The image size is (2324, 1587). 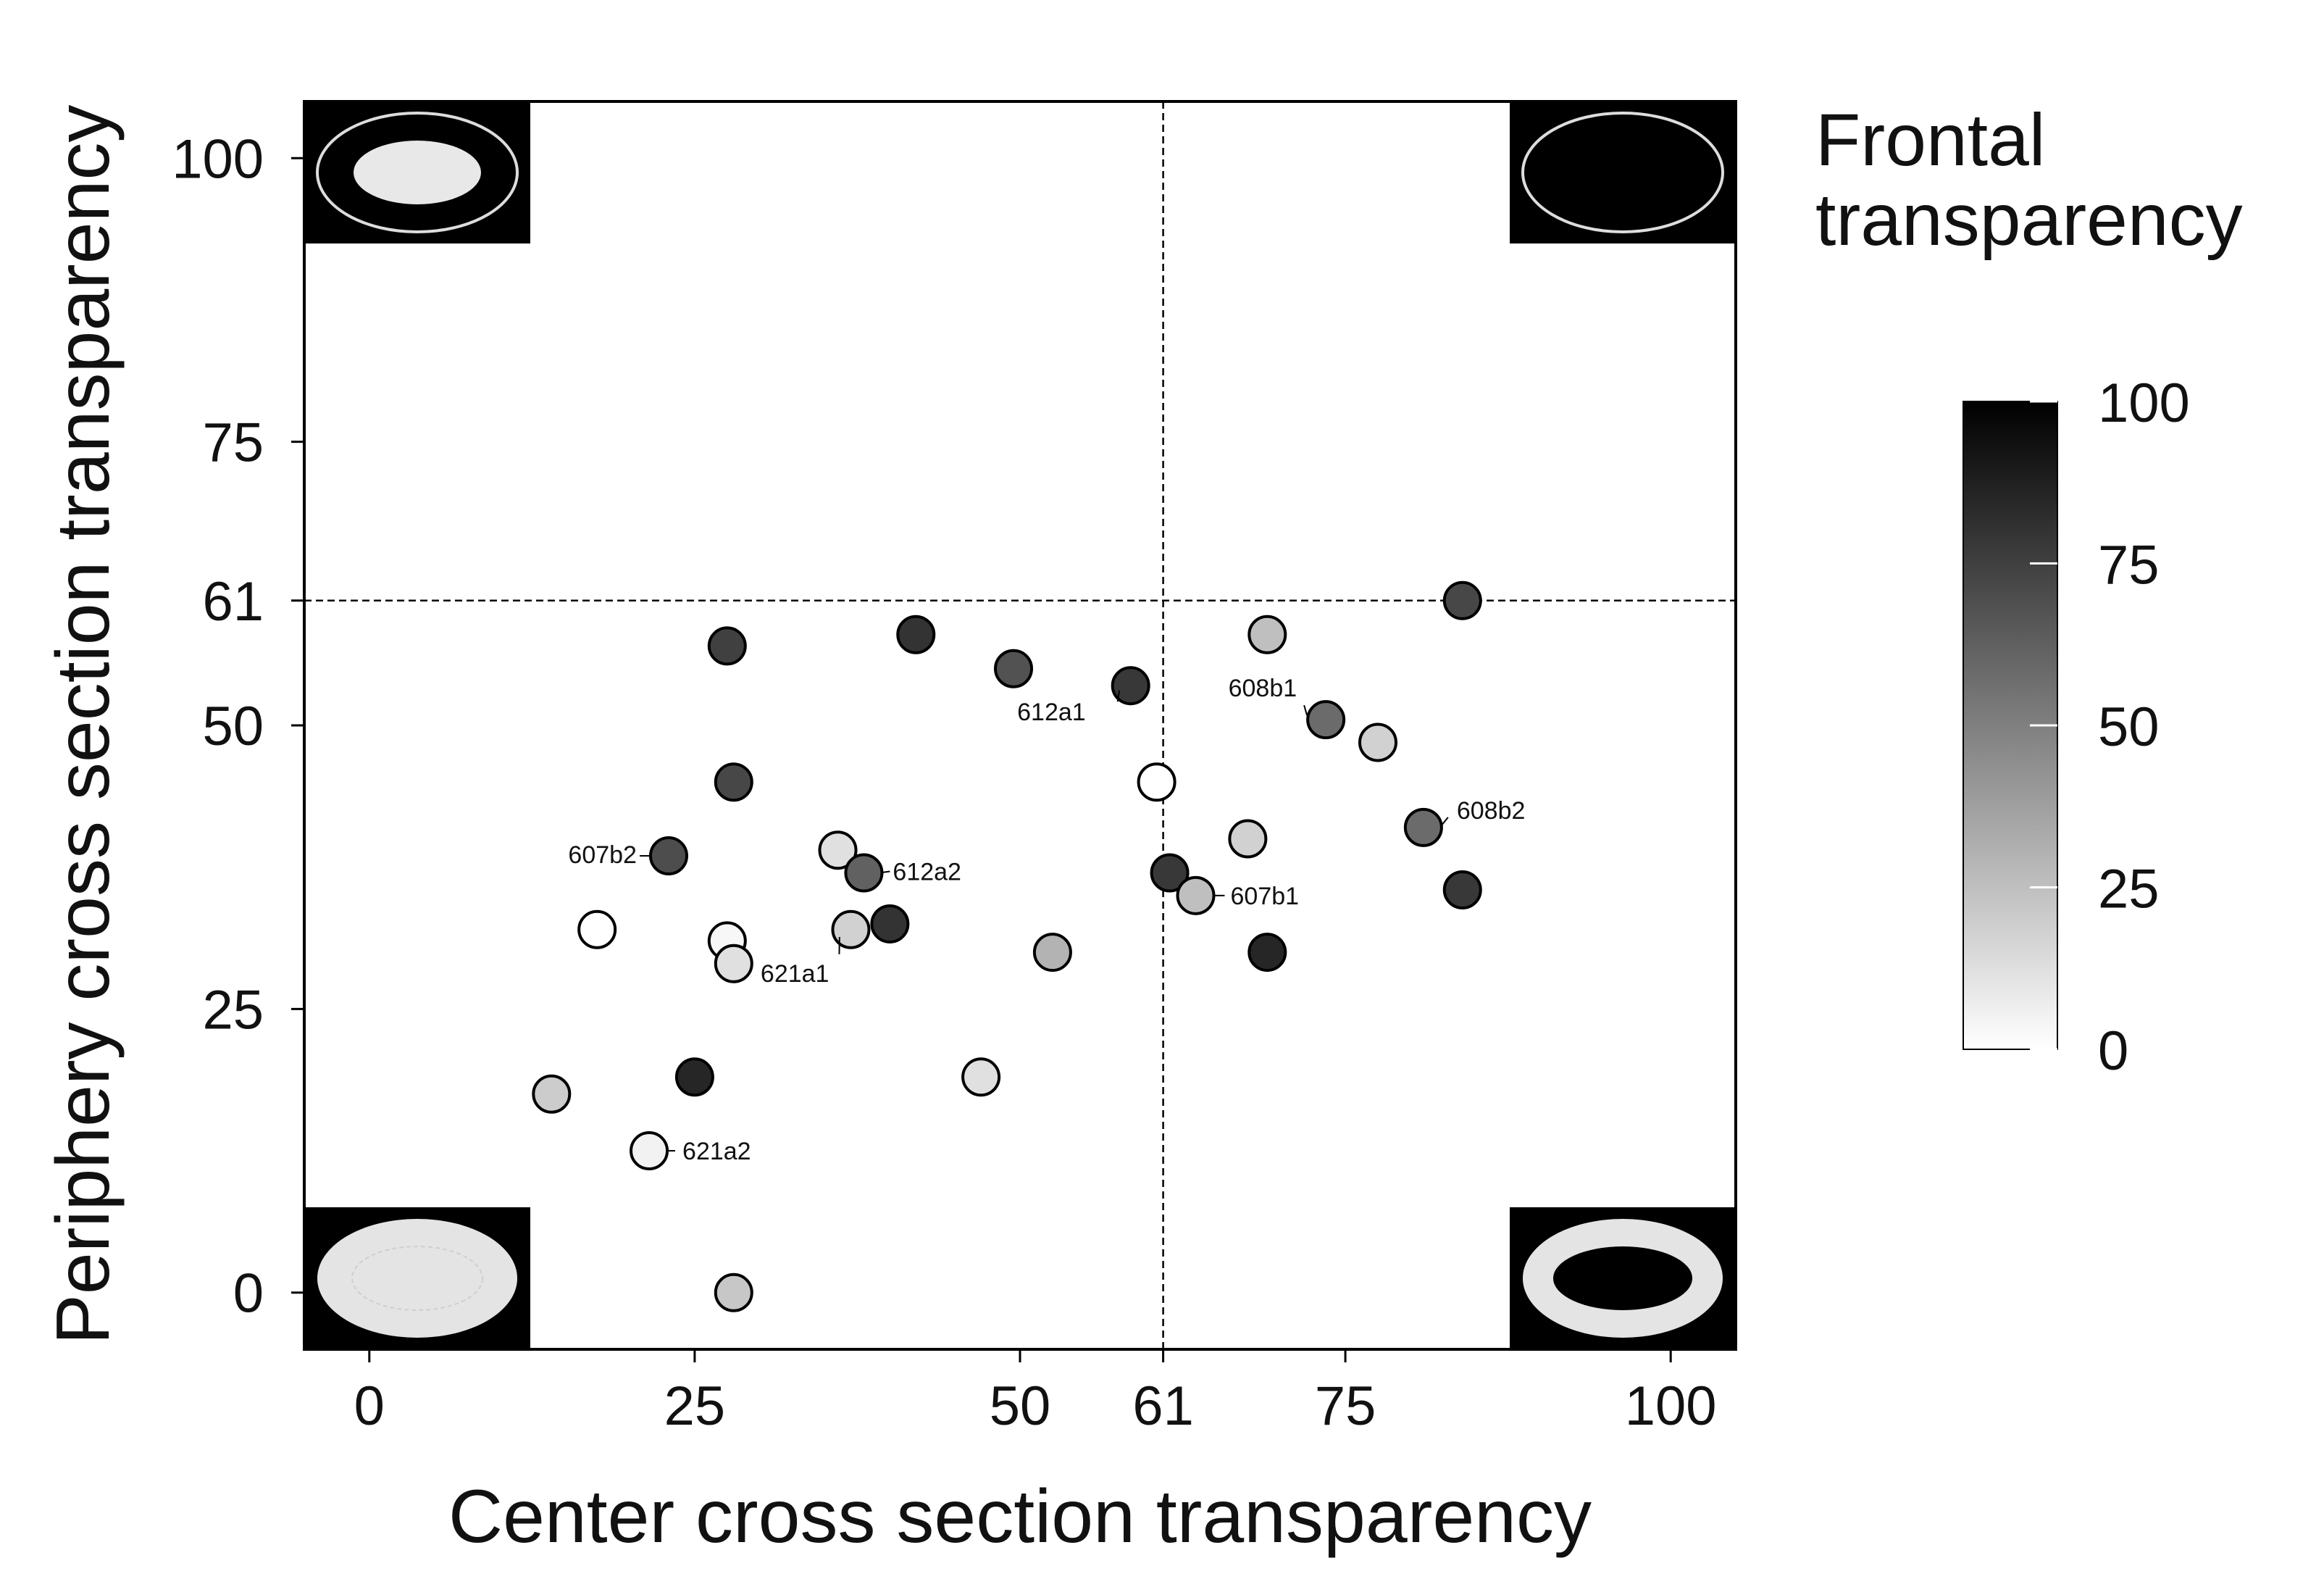 I want to click on colorbar-tick-label: 50, so click(x=2129, y=727).